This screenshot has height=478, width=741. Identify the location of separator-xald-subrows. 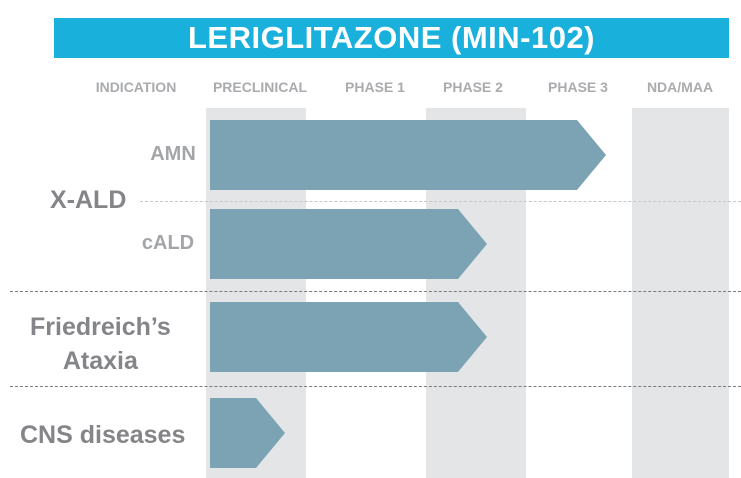
(440, 201).